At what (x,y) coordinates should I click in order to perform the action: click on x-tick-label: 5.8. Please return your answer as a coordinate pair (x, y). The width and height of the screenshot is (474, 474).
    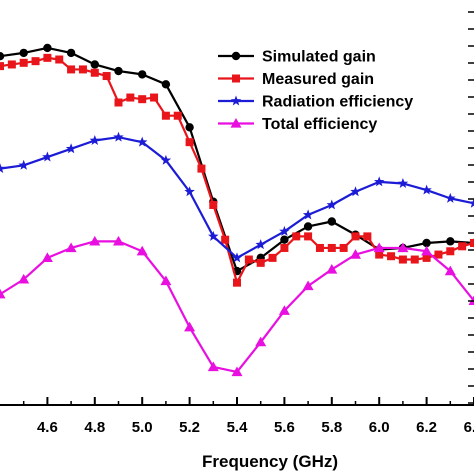
    Looking at the image, I should click on (331, 427).